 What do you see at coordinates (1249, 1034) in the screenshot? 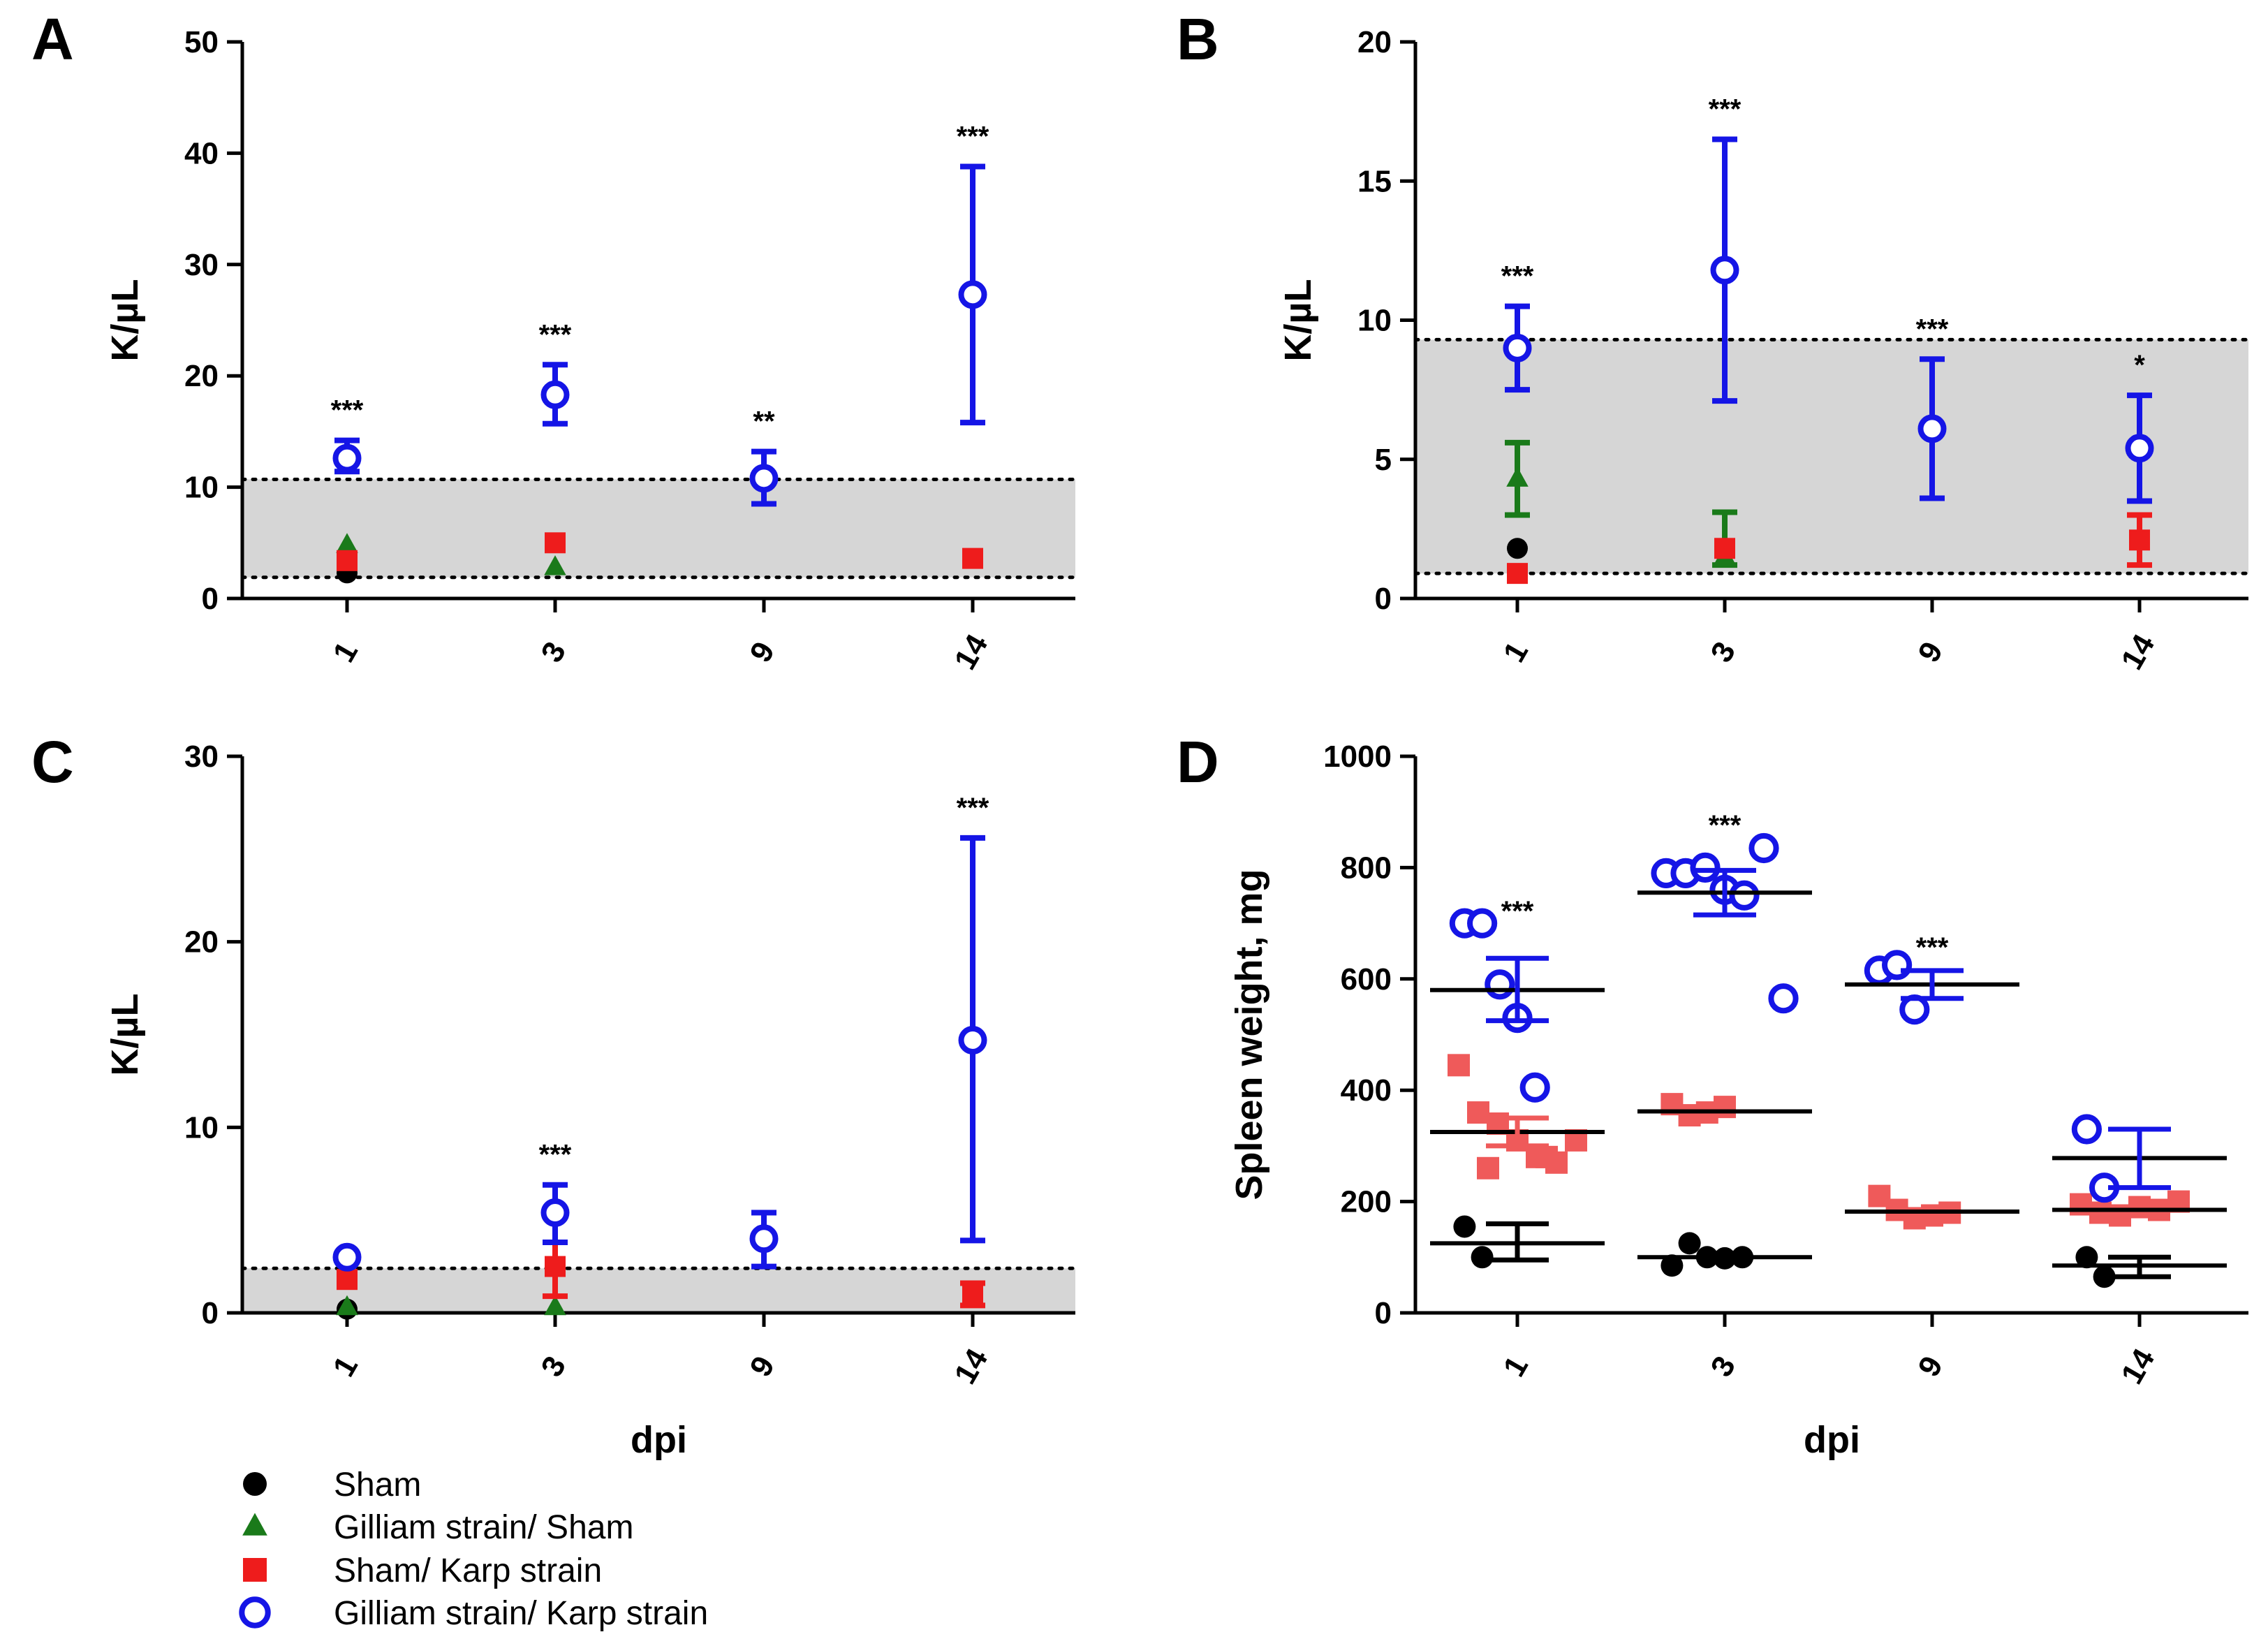
I see `panel-d-y-axis-title: Spleen weight, mg` at bounding box center [1249, 1034].